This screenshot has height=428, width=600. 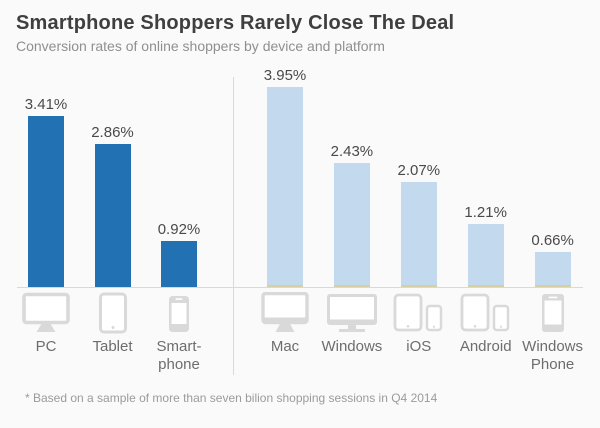 I want to click on bar-column-tablet: 2.86%, so click(x=113, y=173).